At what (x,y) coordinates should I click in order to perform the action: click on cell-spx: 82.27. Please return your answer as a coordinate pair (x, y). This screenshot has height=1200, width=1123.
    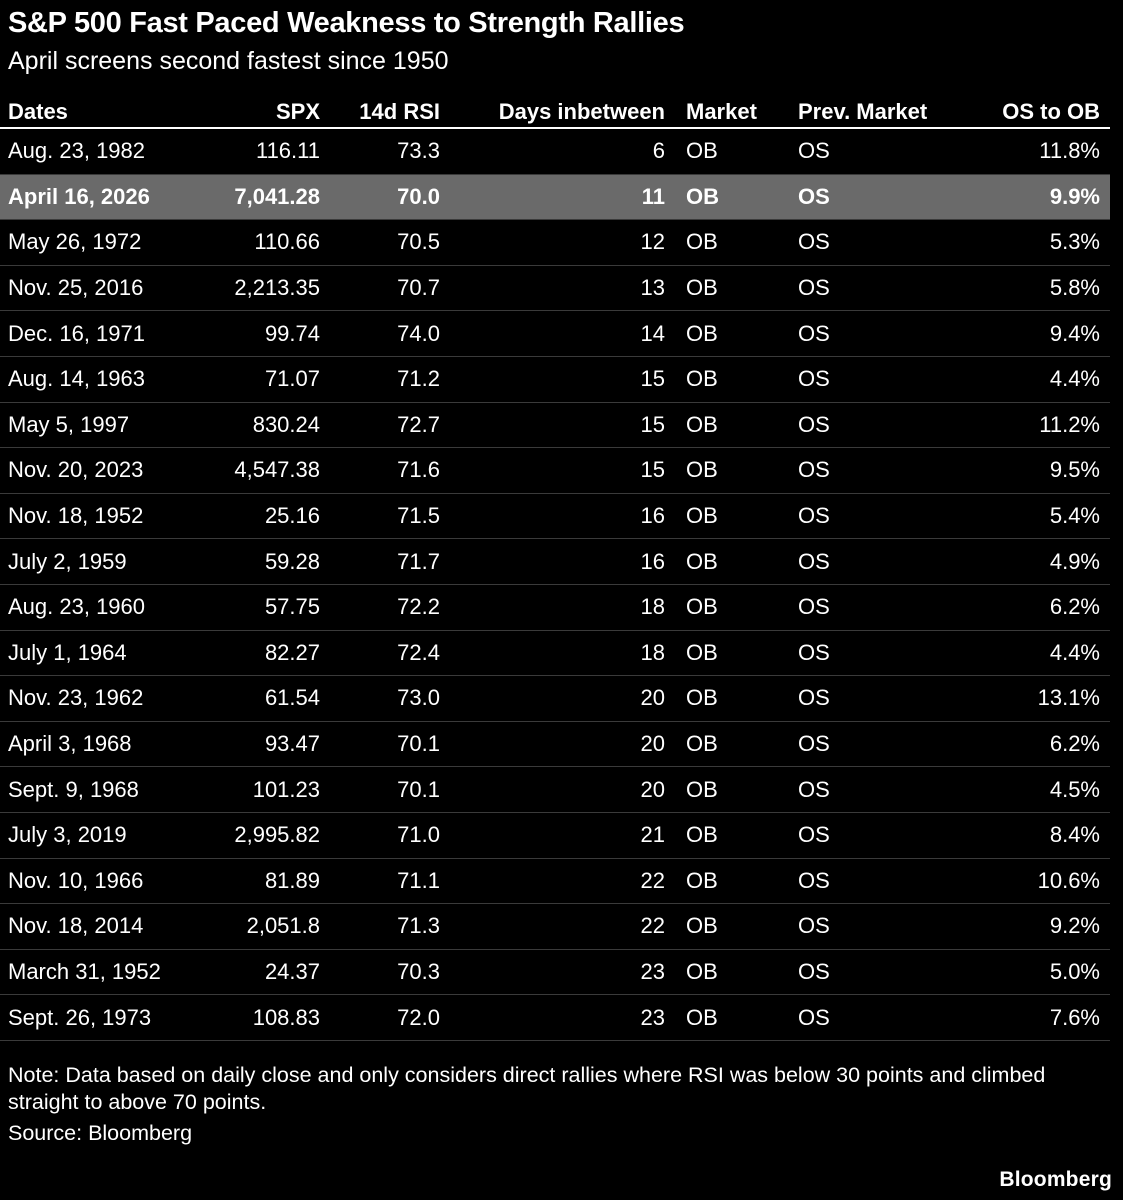
    Looking at the image, I should click on (292, 652).